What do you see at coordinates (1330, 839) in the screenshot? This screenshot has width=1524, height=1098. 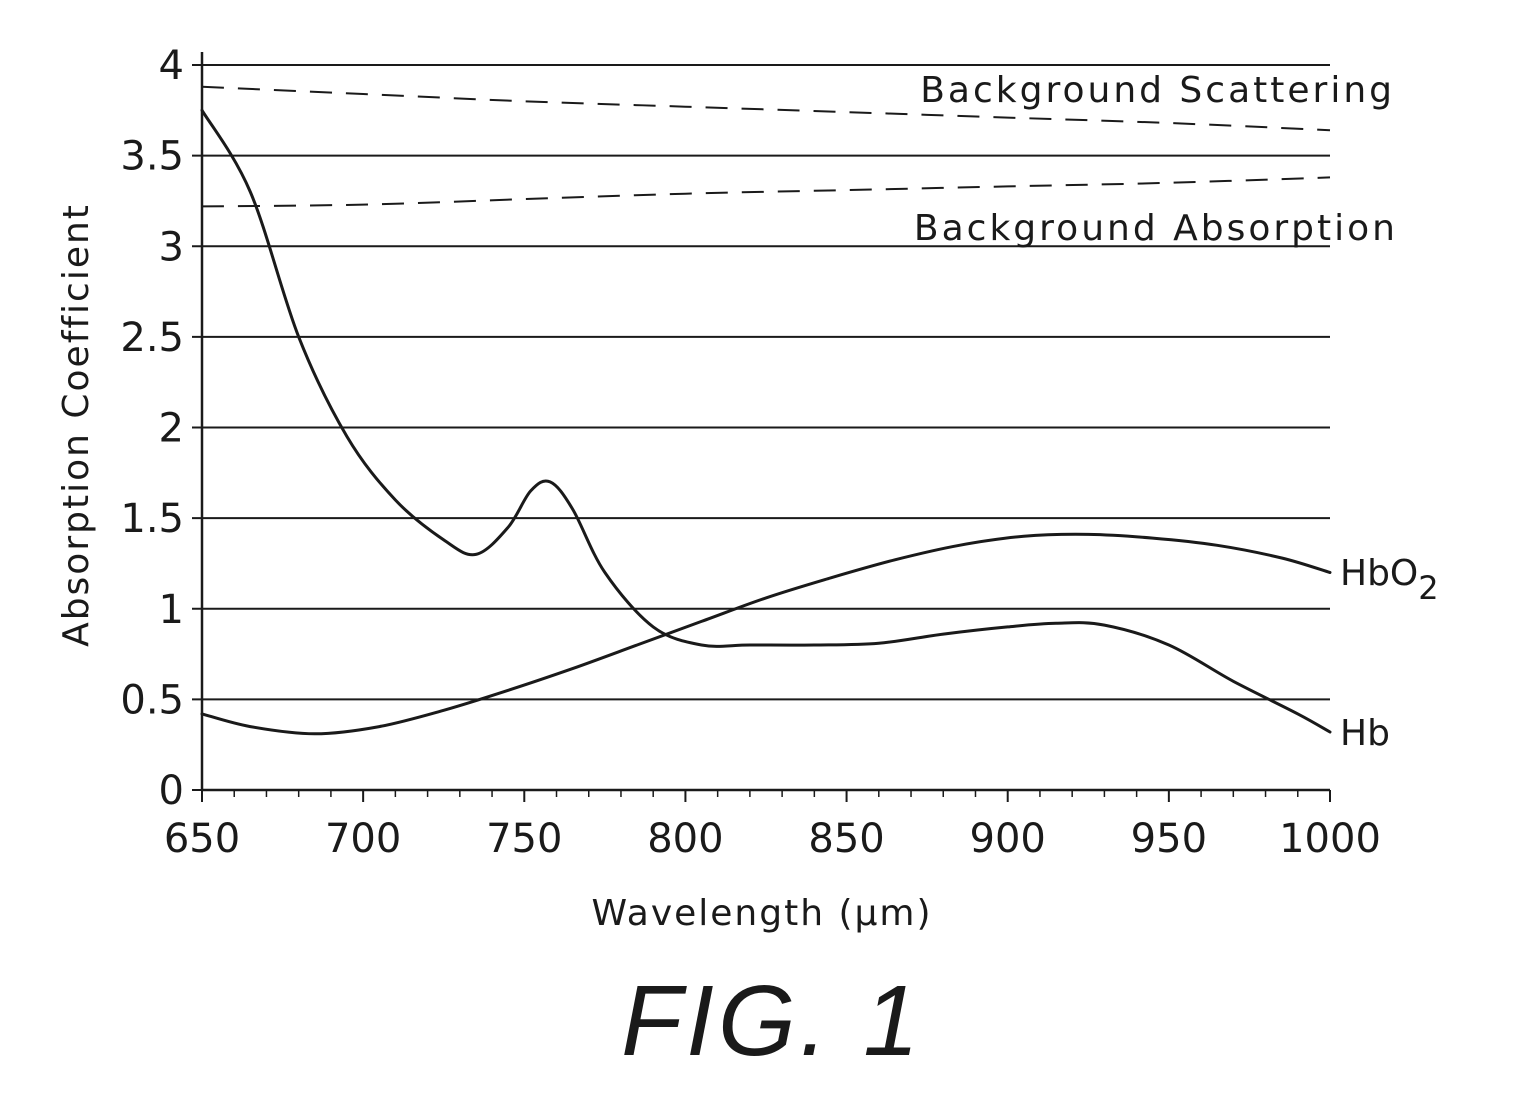 I see `x-tick-label: 1000` at bounding box center [1330, 839].